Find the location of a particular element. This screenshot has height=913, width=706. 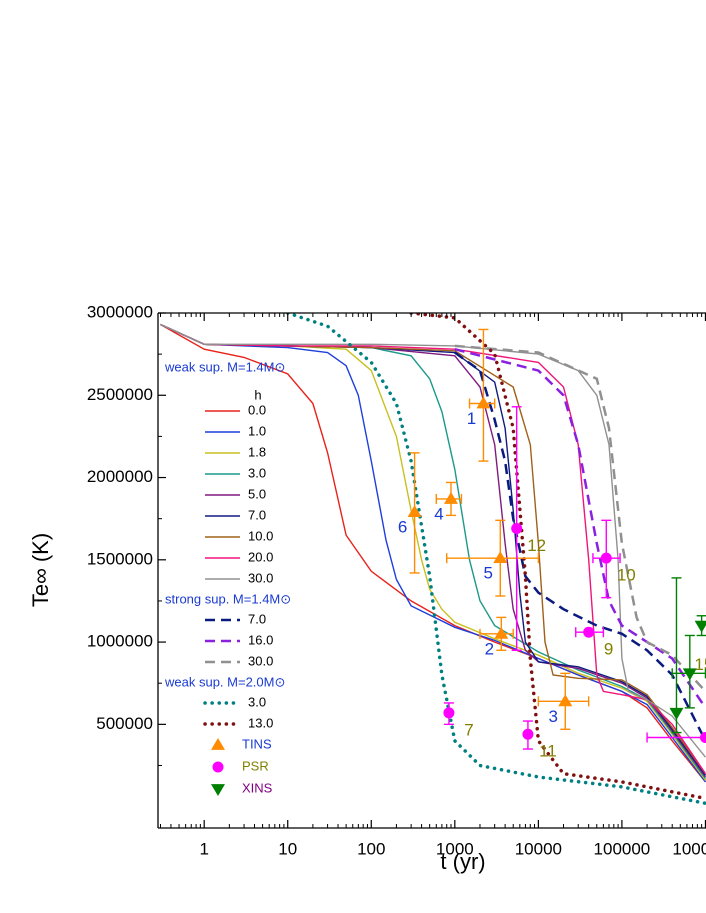

point-label: 12 is located at coordinates (536, 545).